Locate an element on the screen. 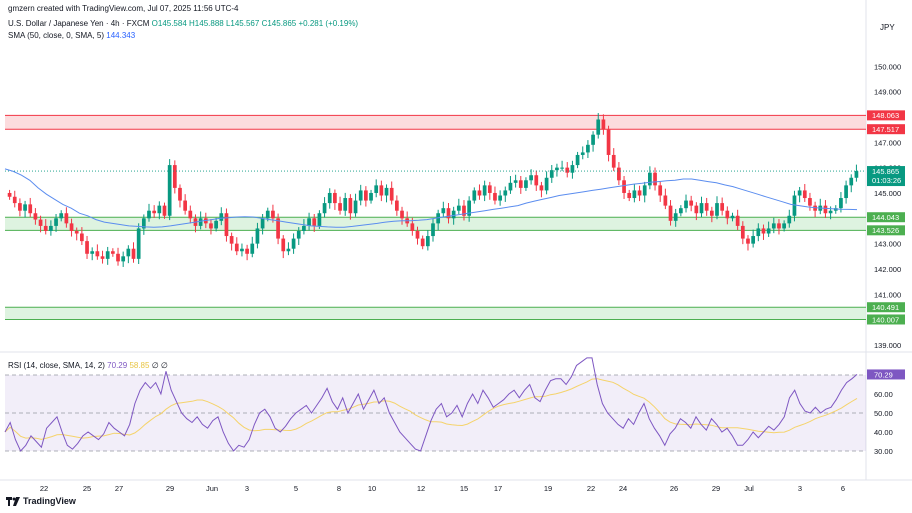 Image resolution: width=912 pixels, height=513 pixels. time-tick-label: 19 is located at coordinates (548, 488).